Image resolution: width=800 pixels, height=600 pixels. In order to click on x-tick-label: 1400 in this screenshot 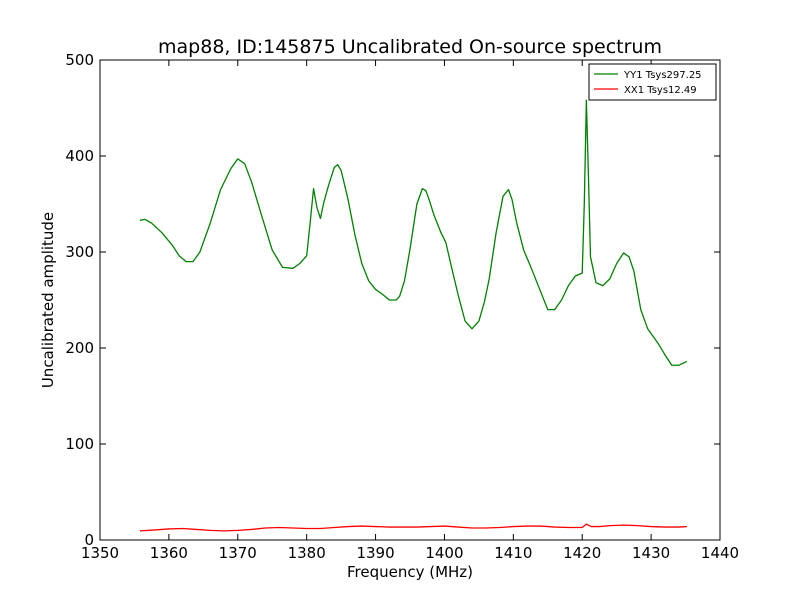, I will do `click(444, 553)`.